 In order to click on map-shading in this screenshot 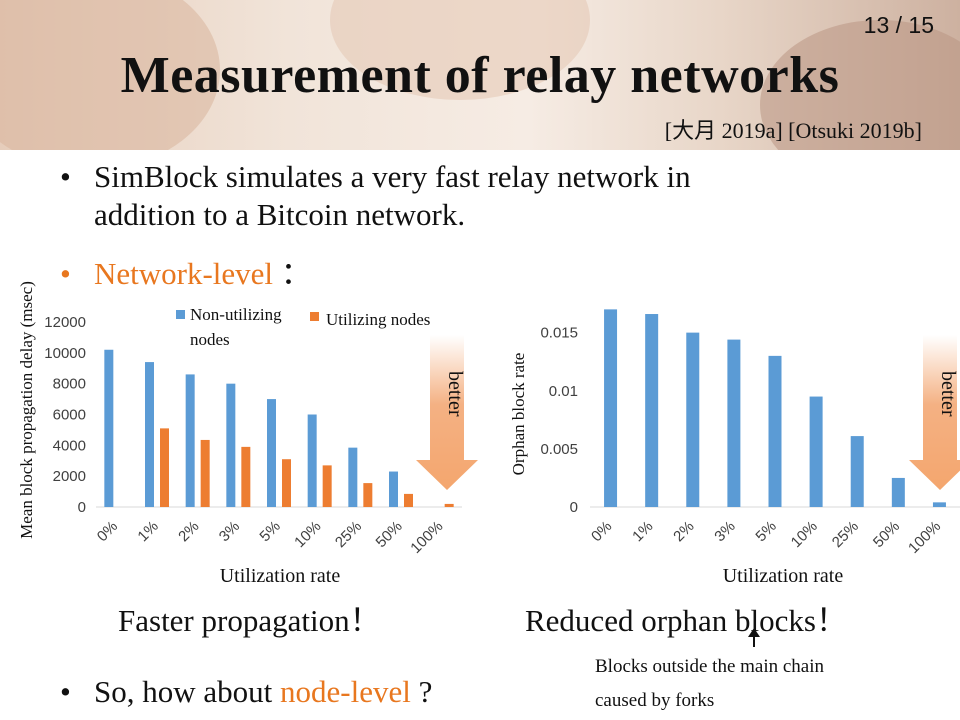, I will do `click(110, 75)`.